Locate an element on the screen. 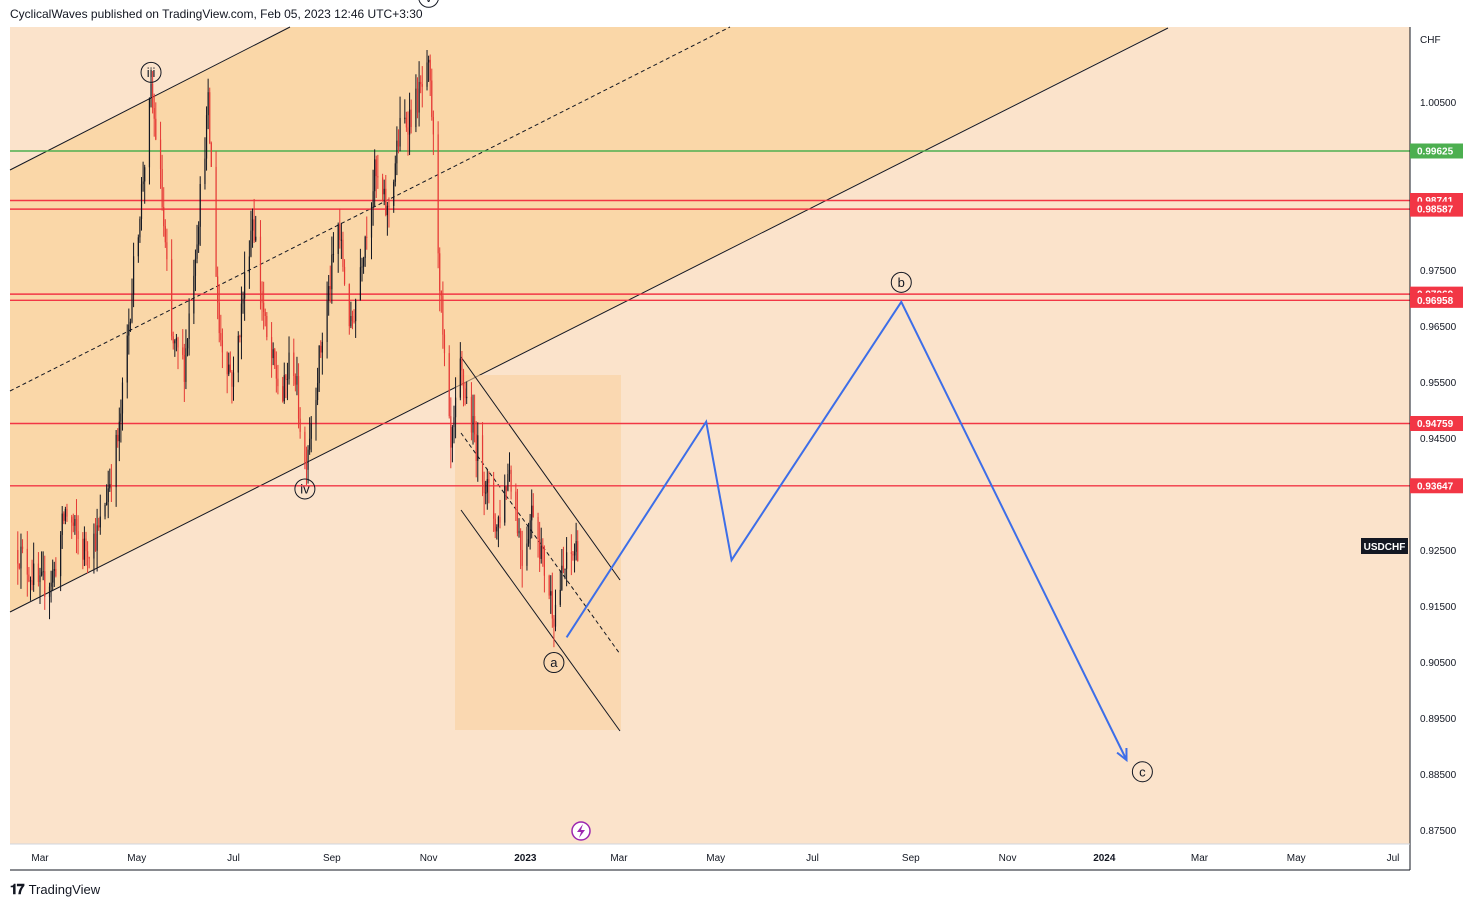  price-level-tag: 0.94759 is located at coordinates (1436, 423).